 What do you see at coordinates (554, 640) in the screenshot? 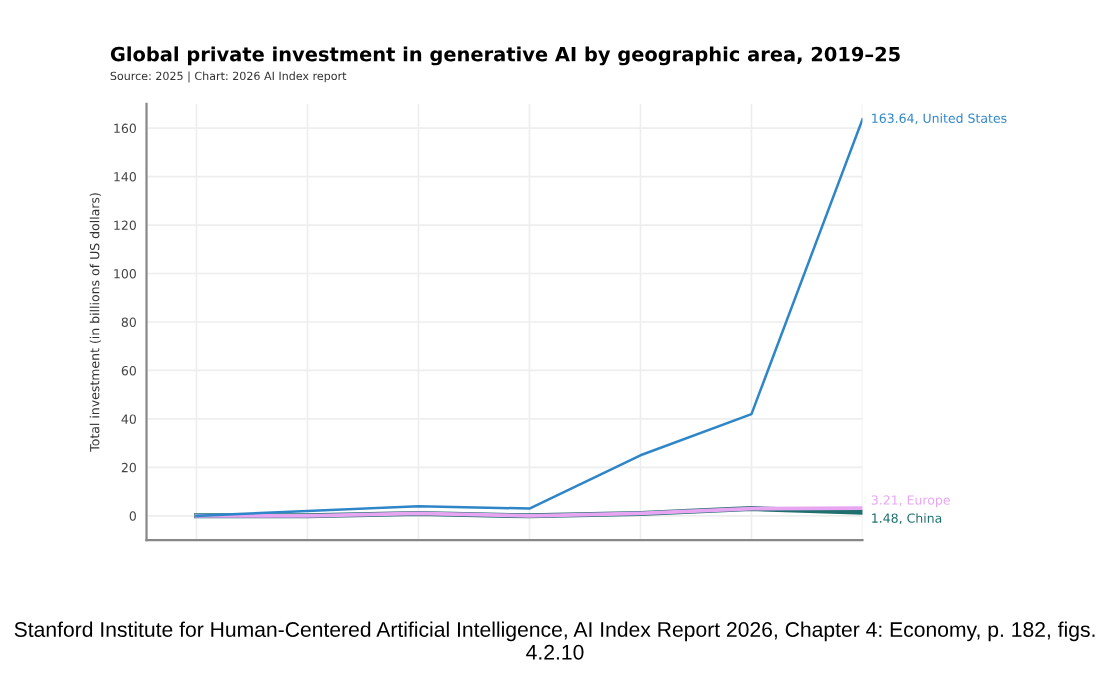
I see `text: Stanford Institute for Human-Centered Artificial Intelligence, AI Index Report 2026, Chapter 4: Economy, p. 182, figs. 4.2.10` at bounding box center [554, 640].